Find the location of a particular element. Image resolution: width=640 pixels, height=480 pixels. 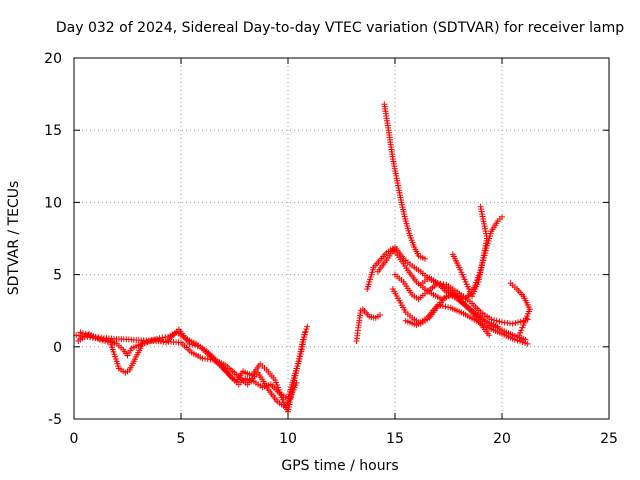

series-track-l is located at coordinates (520, 309).